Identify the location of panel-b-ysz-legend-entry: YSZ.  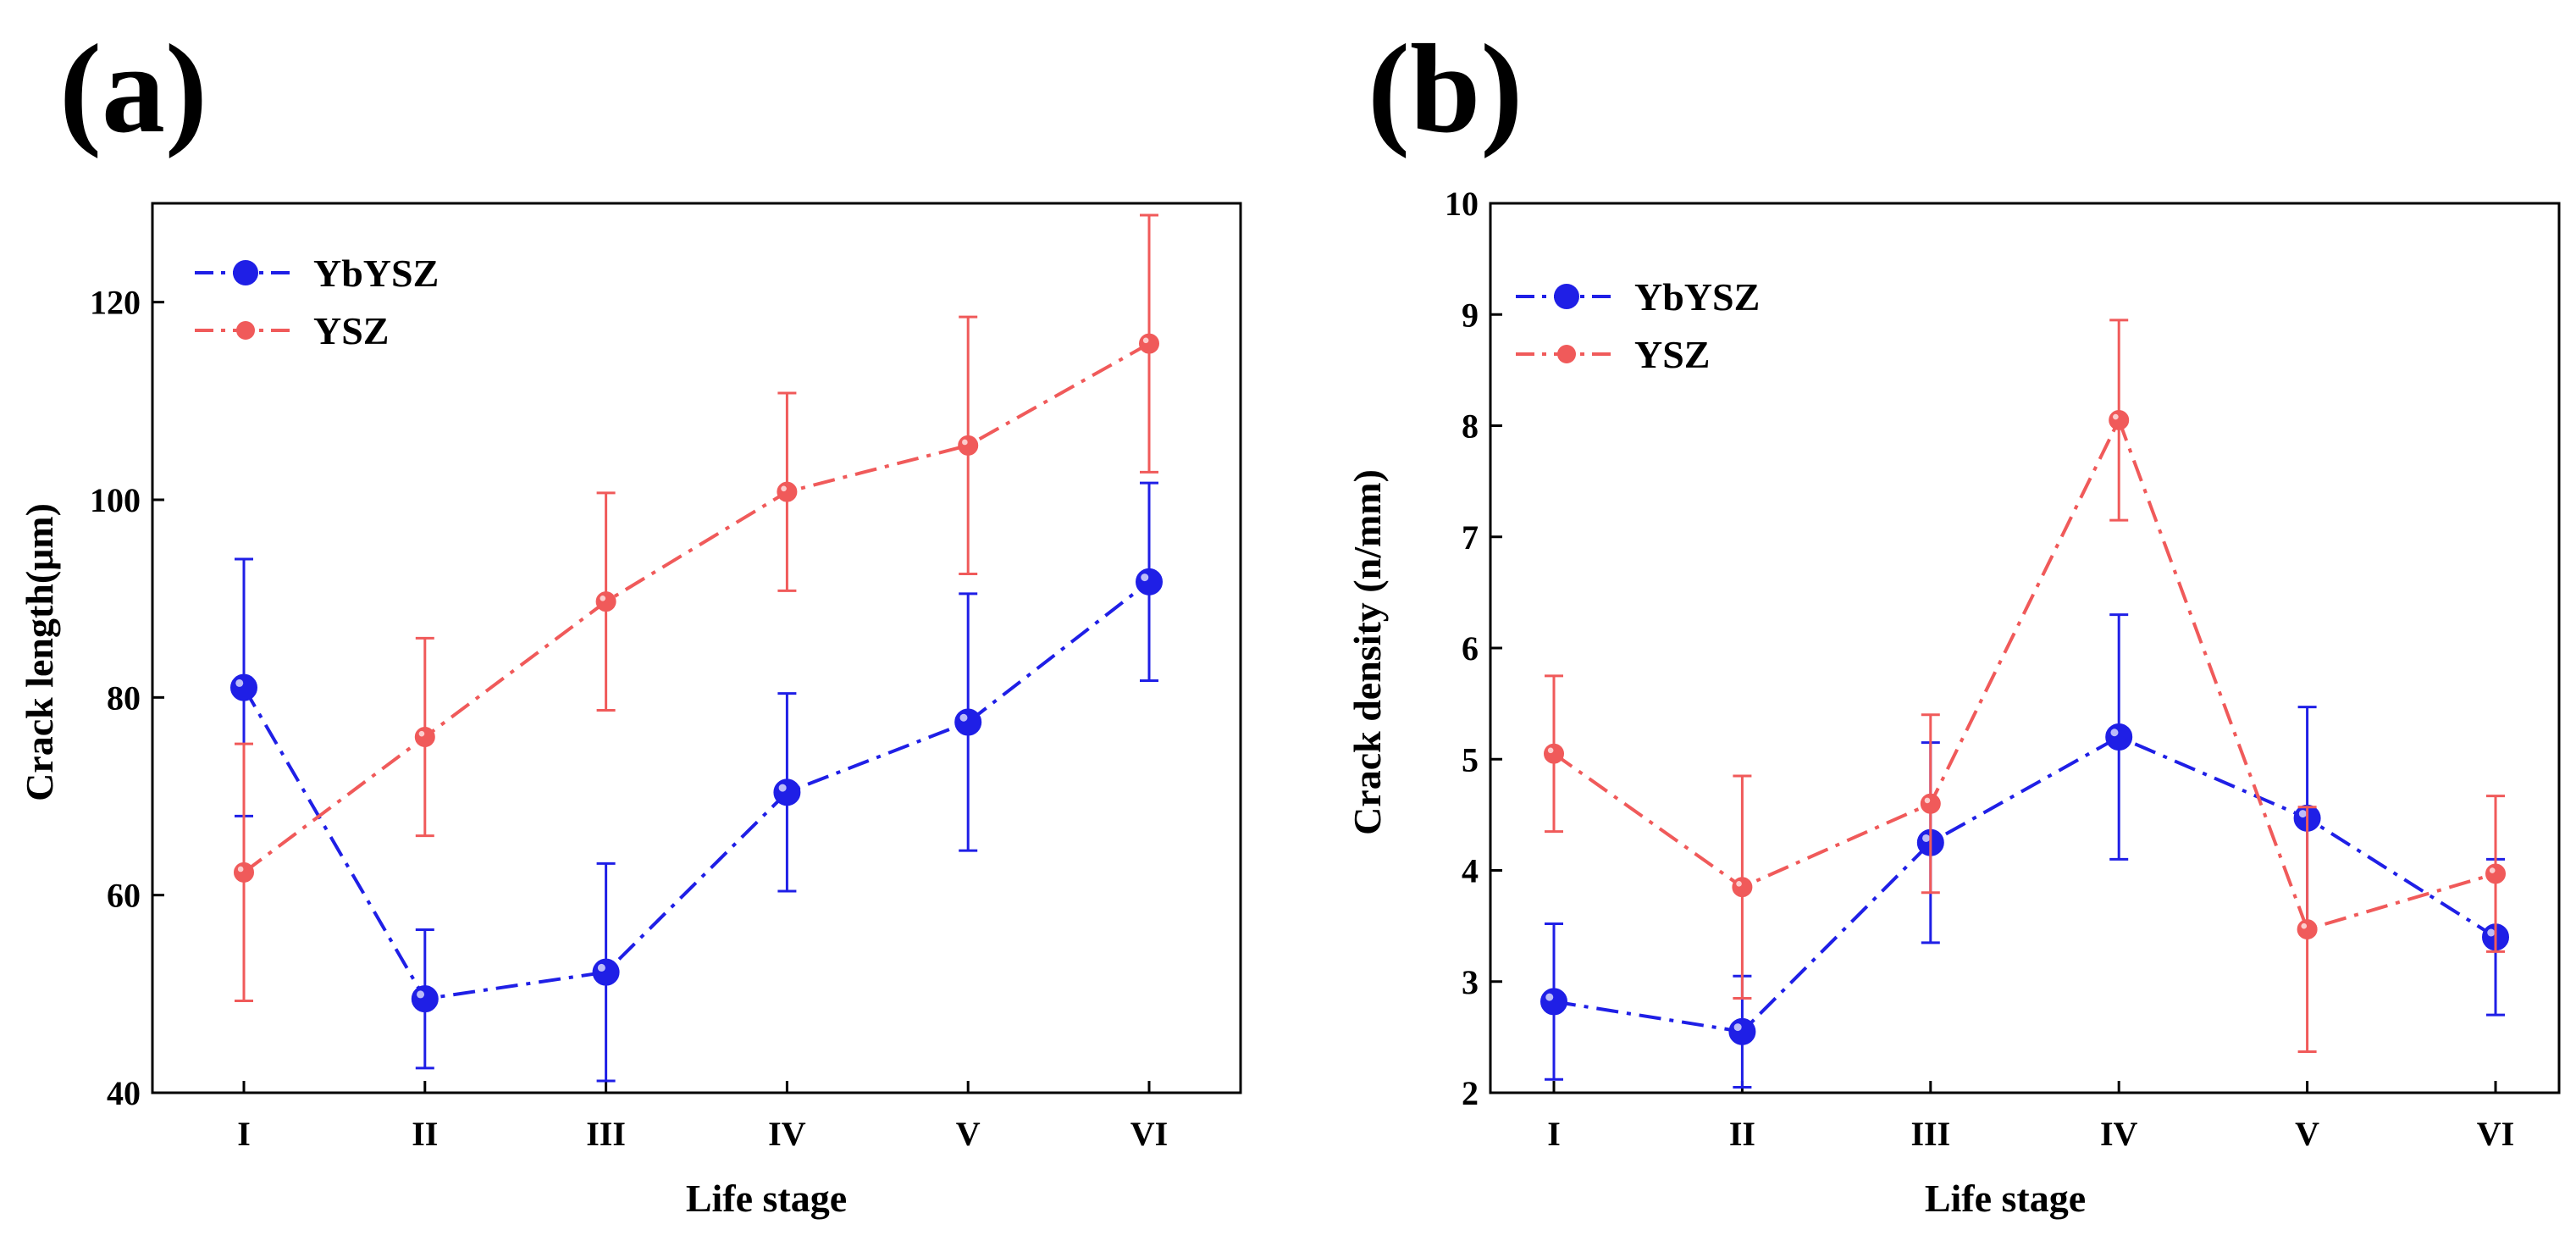
(1613, 354).